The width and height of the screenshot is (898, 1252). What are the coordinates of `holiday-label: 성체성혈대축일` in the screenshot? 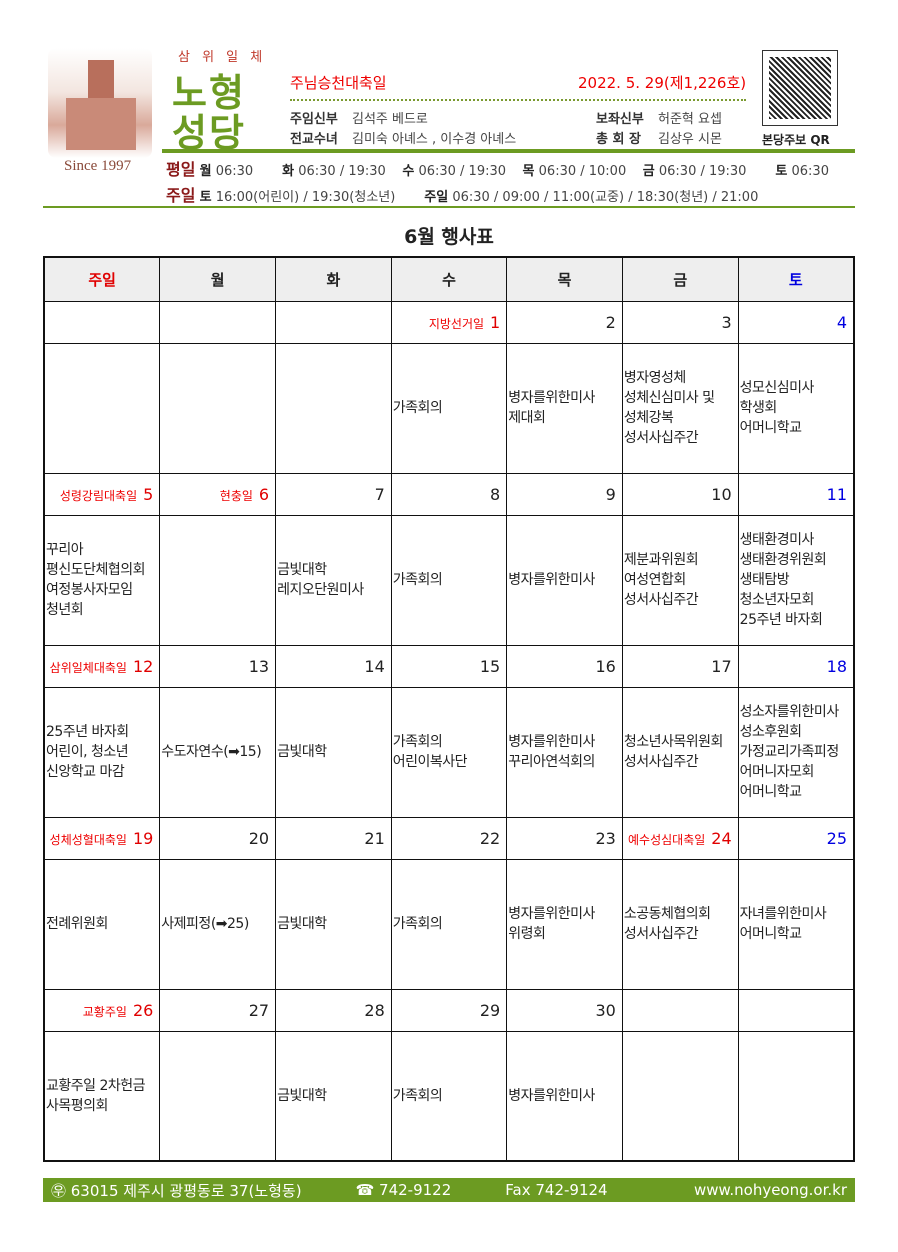 It's located at (88, 839).